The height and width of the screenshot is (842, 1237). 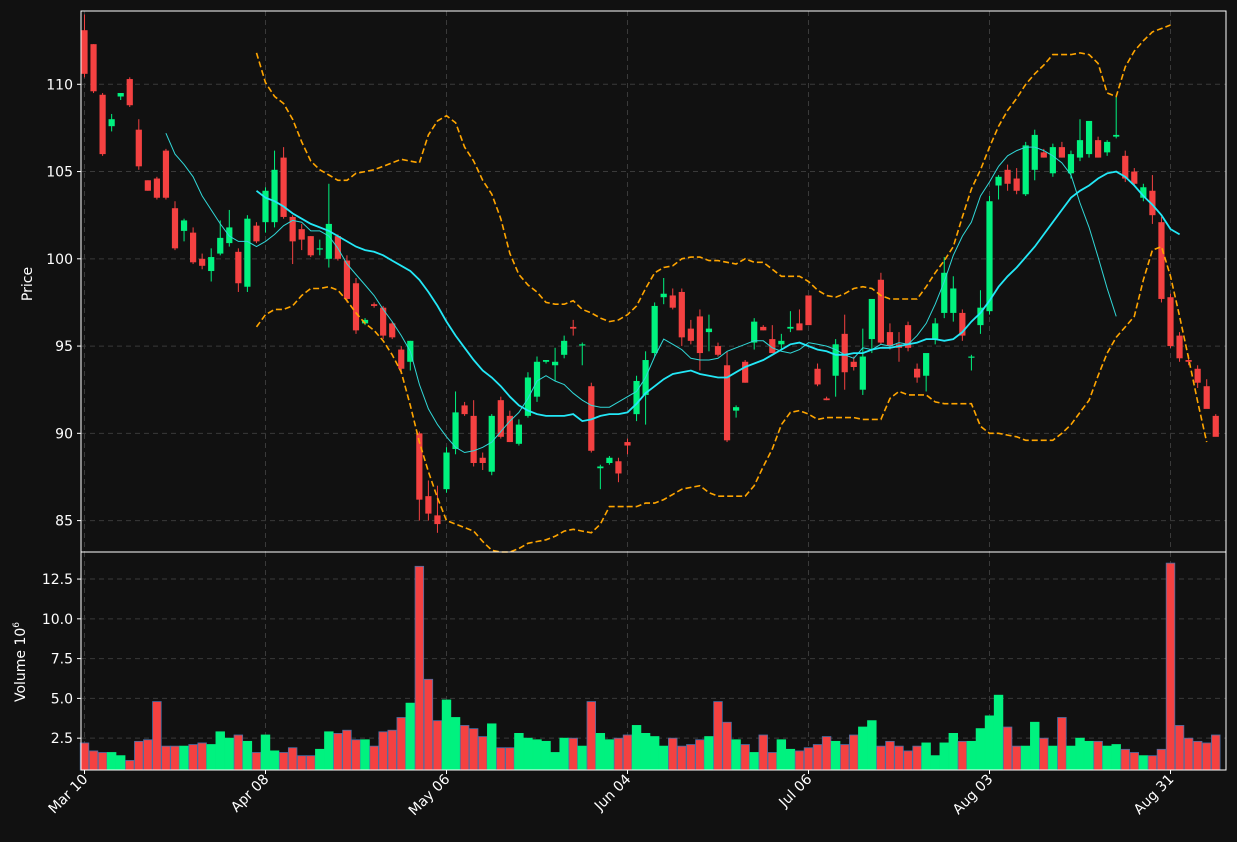 I want to click on price-tick-label: 110, so click(x=59, y=85).